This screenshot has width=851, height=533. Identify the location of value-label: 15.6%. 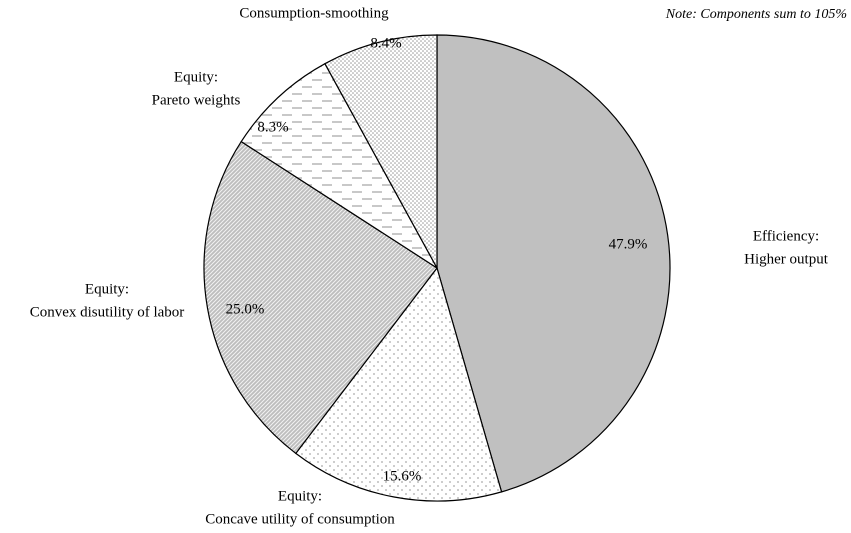
(402, 476).